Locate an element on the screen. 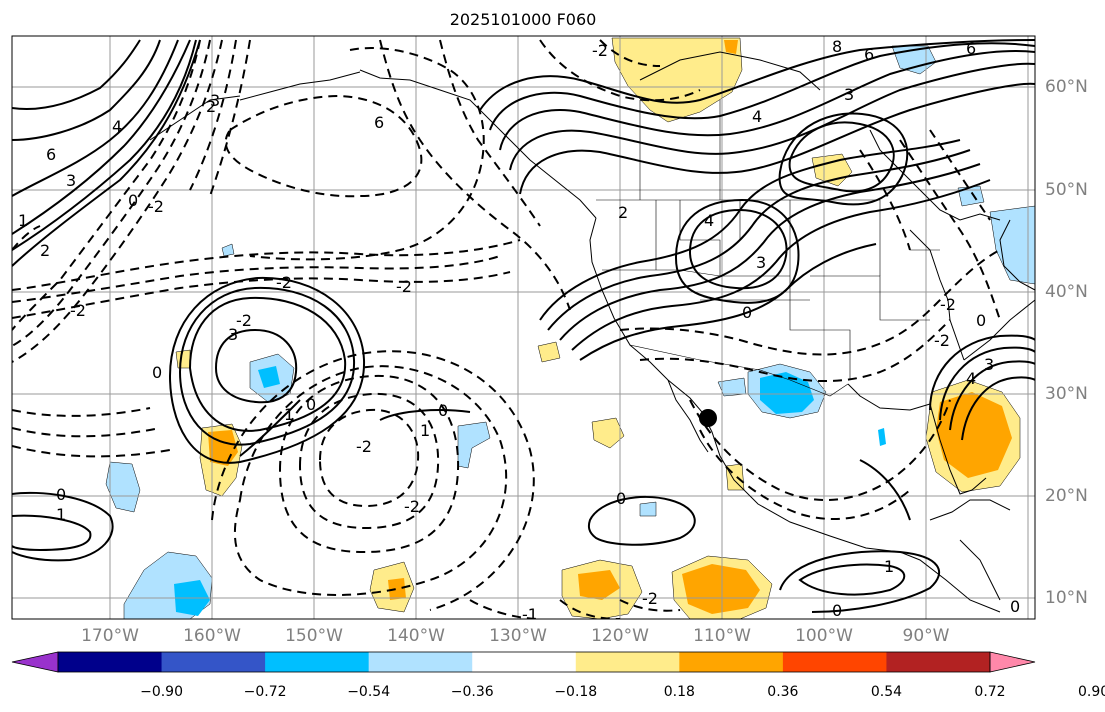 Image resolution: width=1105 pixels, height=712 pixels. colorbar-extend-low is located at coordinates (35, 662).